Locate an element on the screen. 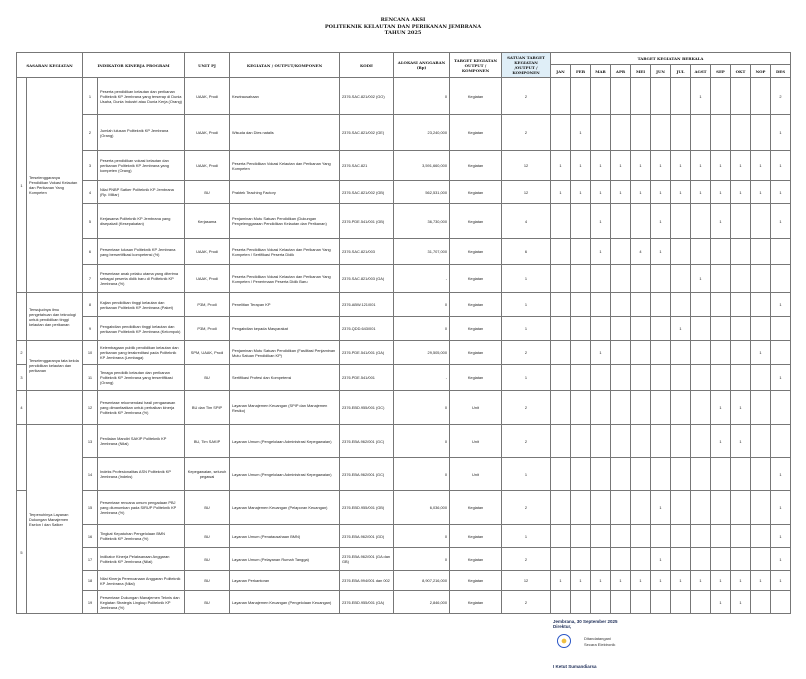 Image resolution: width=806 pixels, height=679 pixels. row-number: 12 is located at coordinates (90, 407).